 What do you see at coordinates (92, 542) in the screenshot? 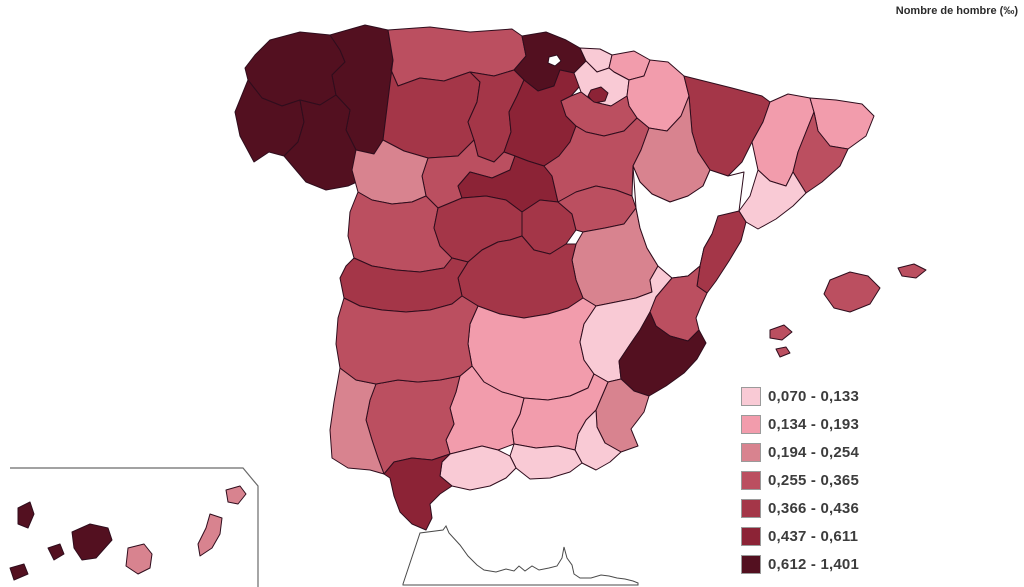
I see `province-tenerife` at bounding box center [92, 542].